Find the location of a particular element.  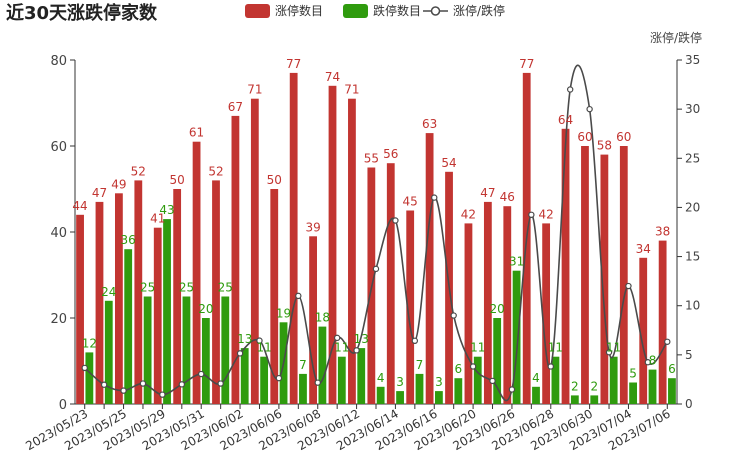

label-limit-down: 3 is located at coordinates (439, 382).